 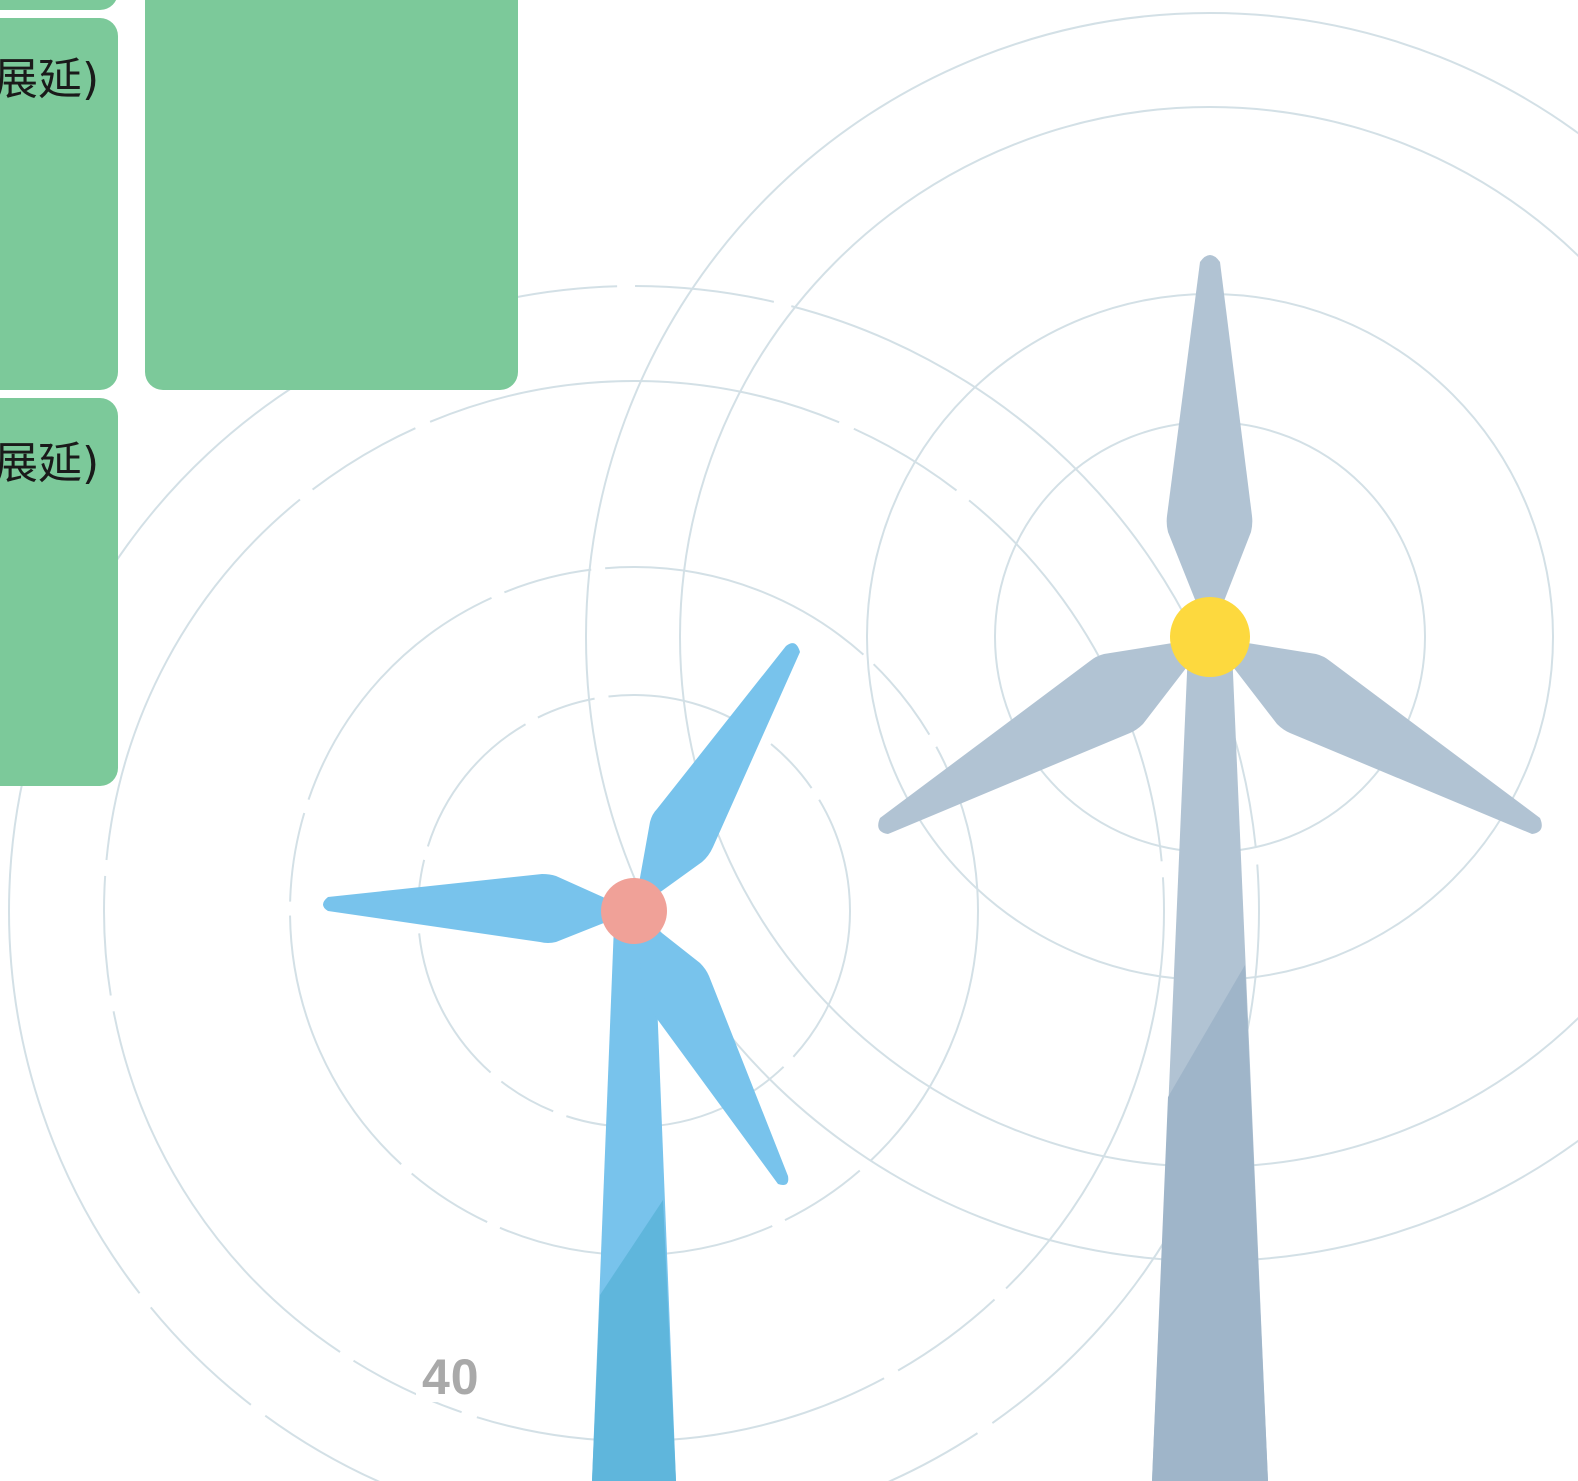 What do you see at coordinates (331, 195) in the screenshot?
I see `green-card-right-top` at bounding box center [331, 195].